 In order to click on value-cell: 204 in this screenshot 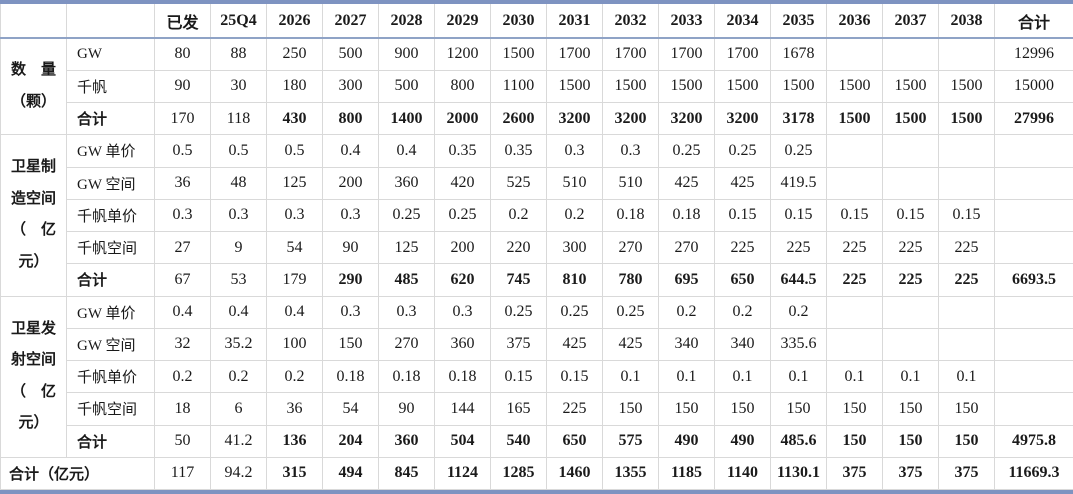, I will do `click(350, 441)`.